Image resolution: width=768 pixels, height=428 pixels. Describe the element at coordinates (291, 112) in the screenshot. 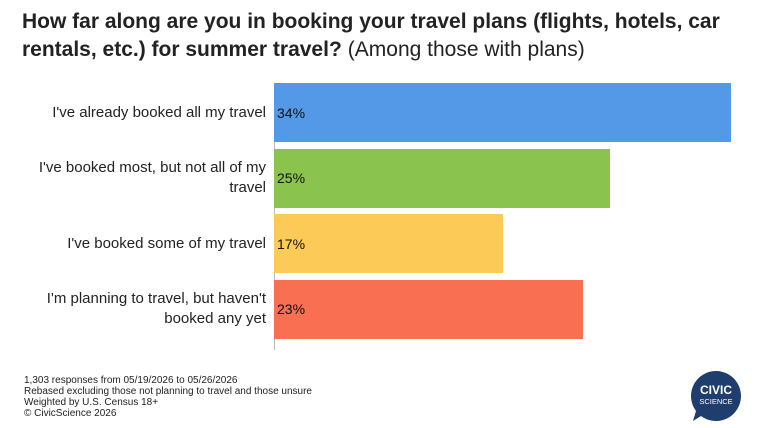

I see `value-label: 34%` at that location.